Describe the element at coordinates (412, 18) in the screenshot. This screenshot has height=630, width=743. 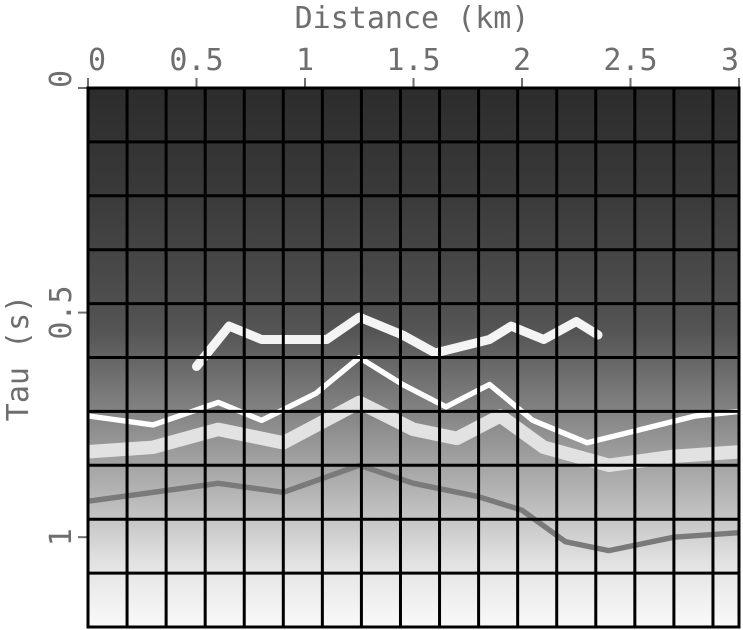
I see `x-axis-title: Distance (km)` at that location.